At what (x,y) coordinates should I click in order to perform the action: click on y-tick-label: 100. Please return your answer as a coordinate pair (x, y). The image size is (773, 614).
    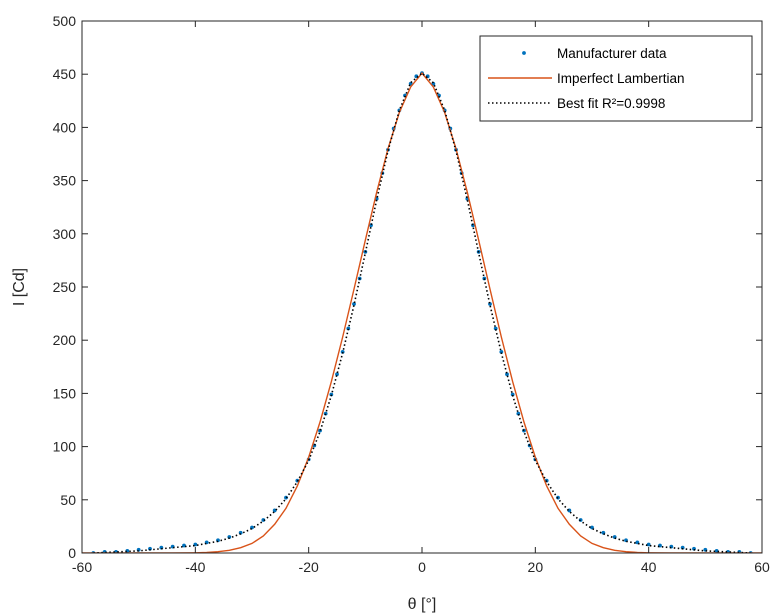
    Looking at the image, I should click on (65, 447).